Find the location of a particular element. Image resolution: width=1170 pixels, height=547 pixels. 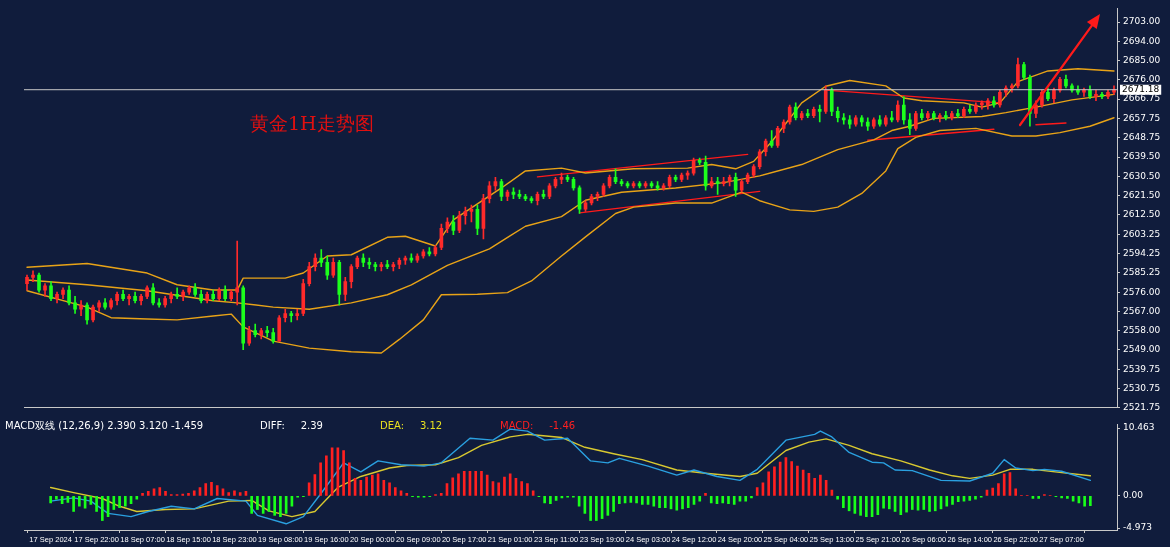

y-tick-label: 2558.00 is located at coordinates (1142, 329).